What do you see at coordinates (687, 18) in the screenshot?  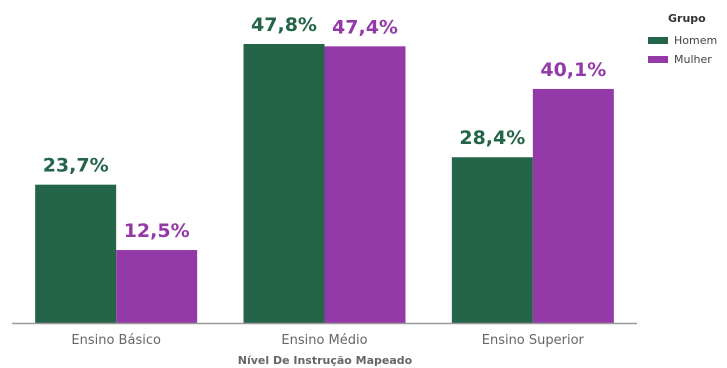 I see `legend-title: Grupo` at bounding box center [687, 18].